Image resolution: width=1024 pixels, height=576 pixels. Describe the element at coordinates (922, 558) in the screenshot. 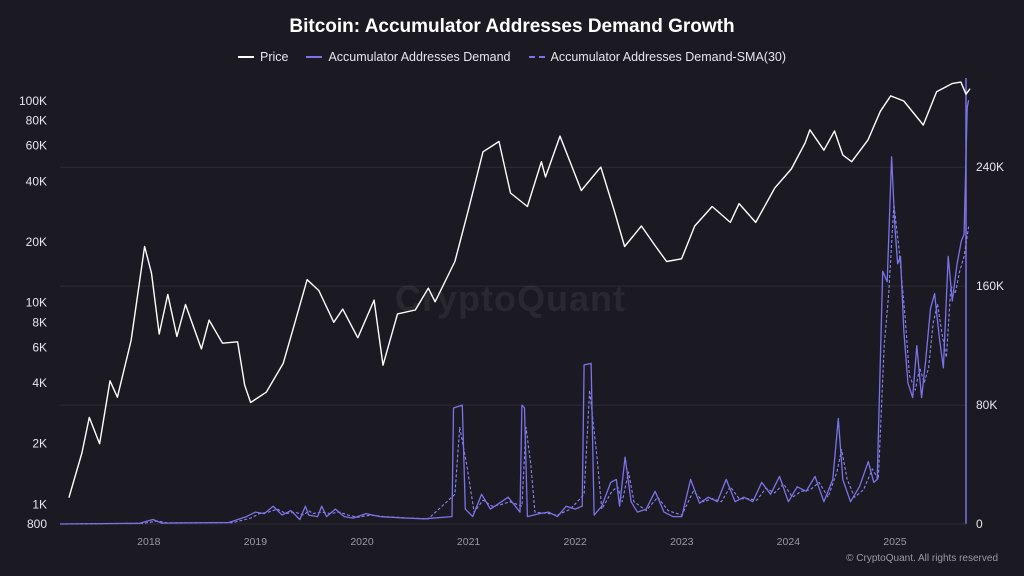

I see `copyright-notice: © CryptoQuant. All rights reserved` at that location.